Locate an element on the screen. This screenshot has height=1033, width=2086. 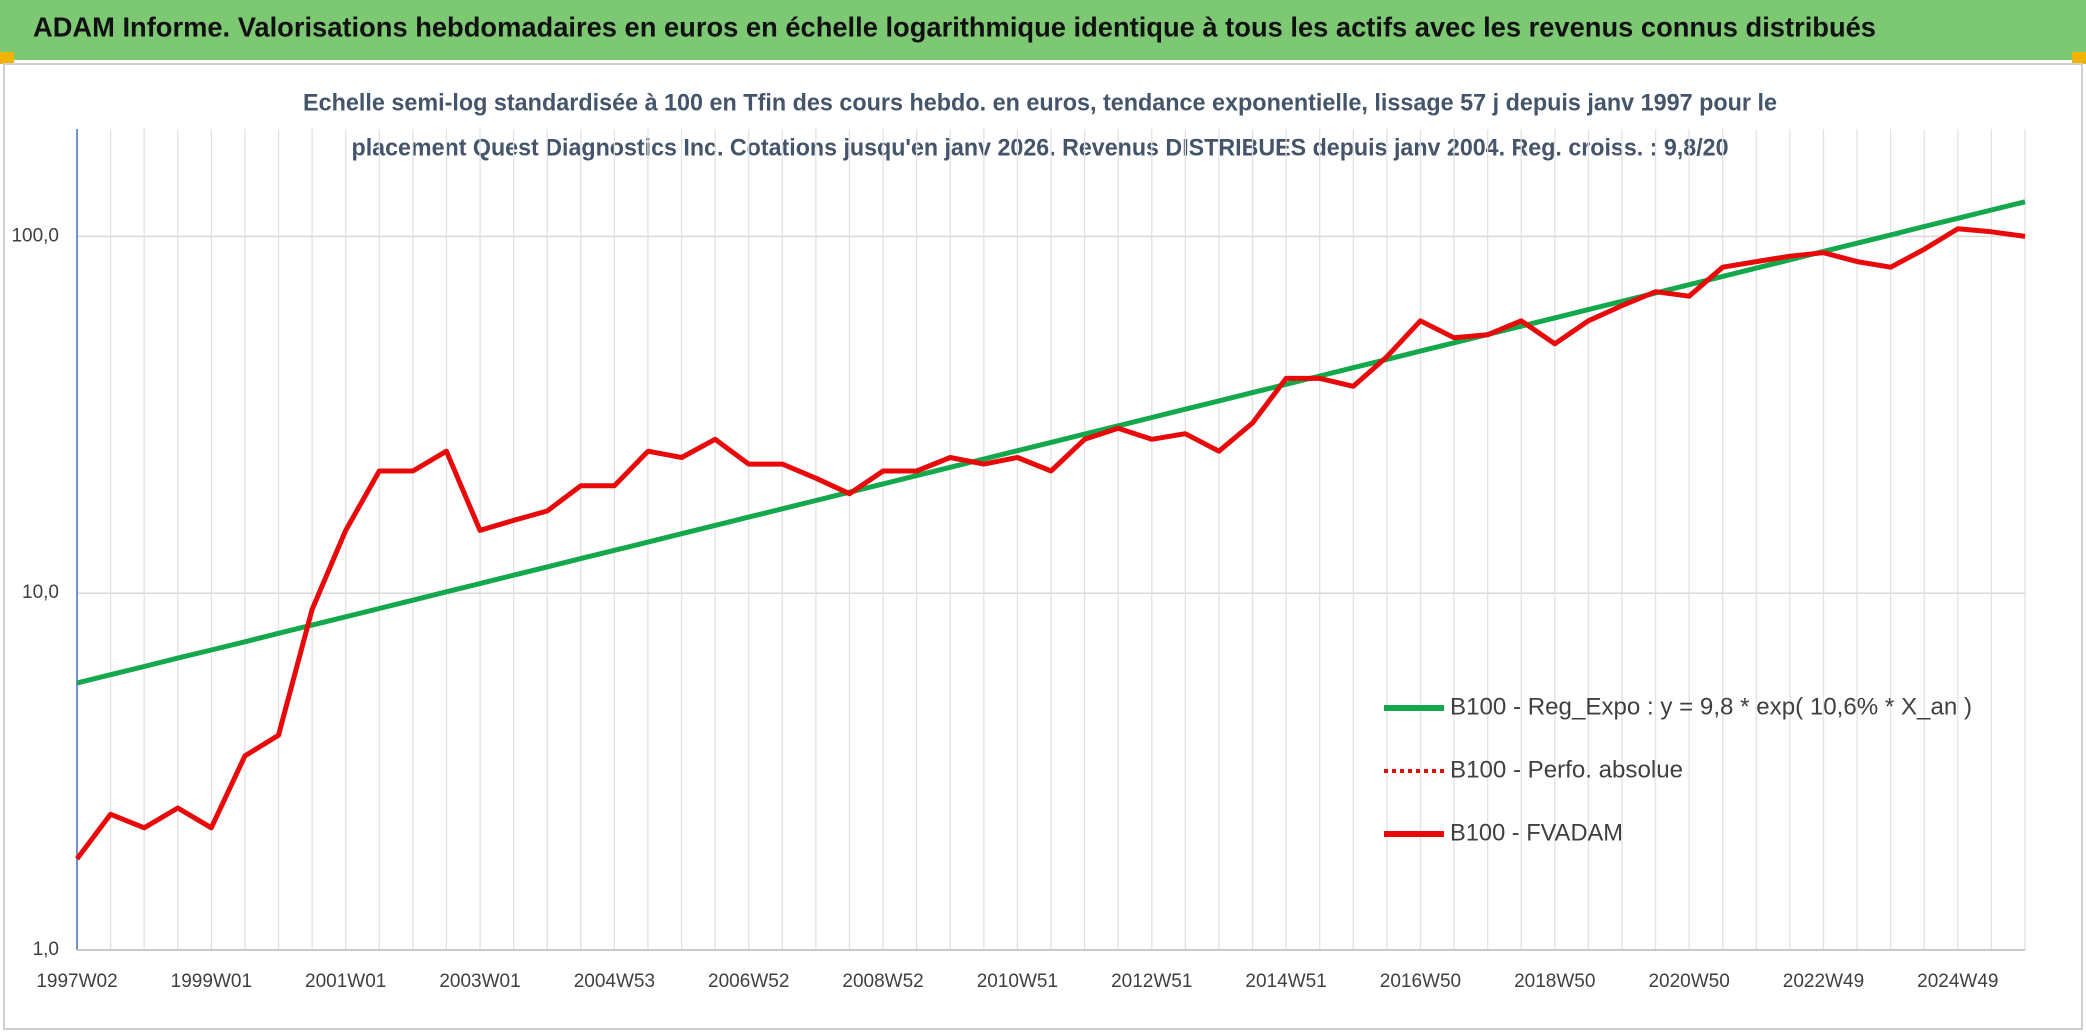
header-bar is located at coordinates (1043, 30).